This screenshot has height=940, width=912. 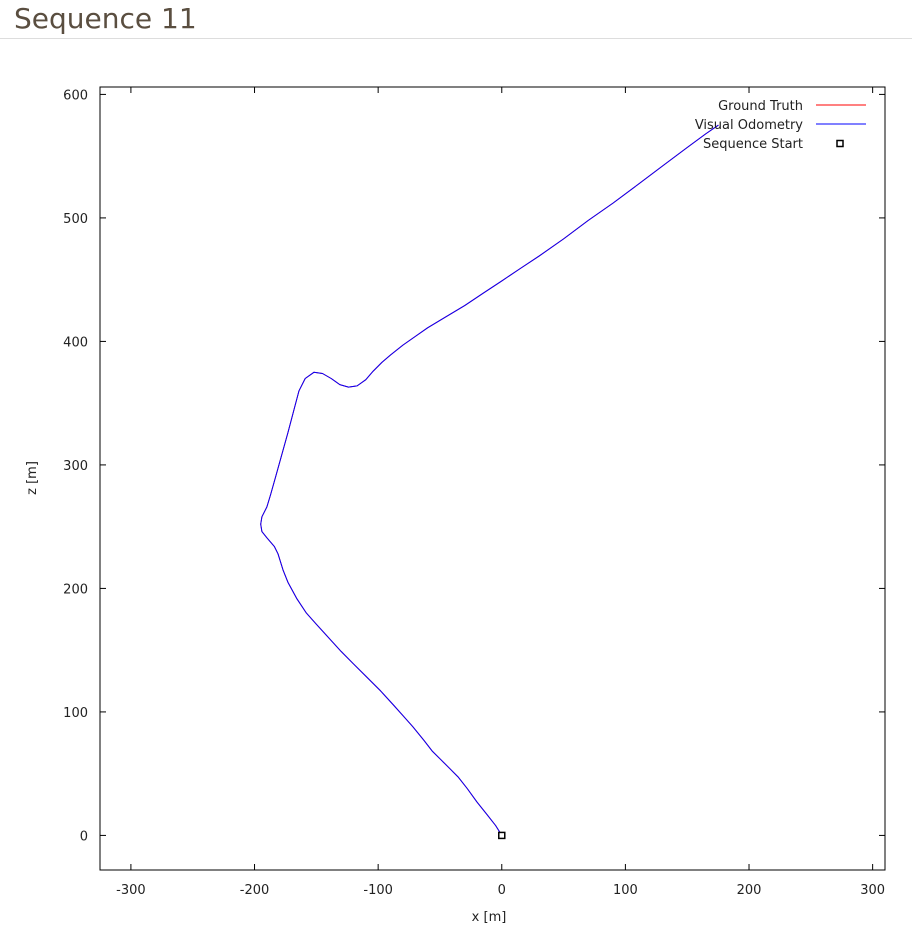 I want to click on x-tick-label: 300, so click(x=872, y=890).